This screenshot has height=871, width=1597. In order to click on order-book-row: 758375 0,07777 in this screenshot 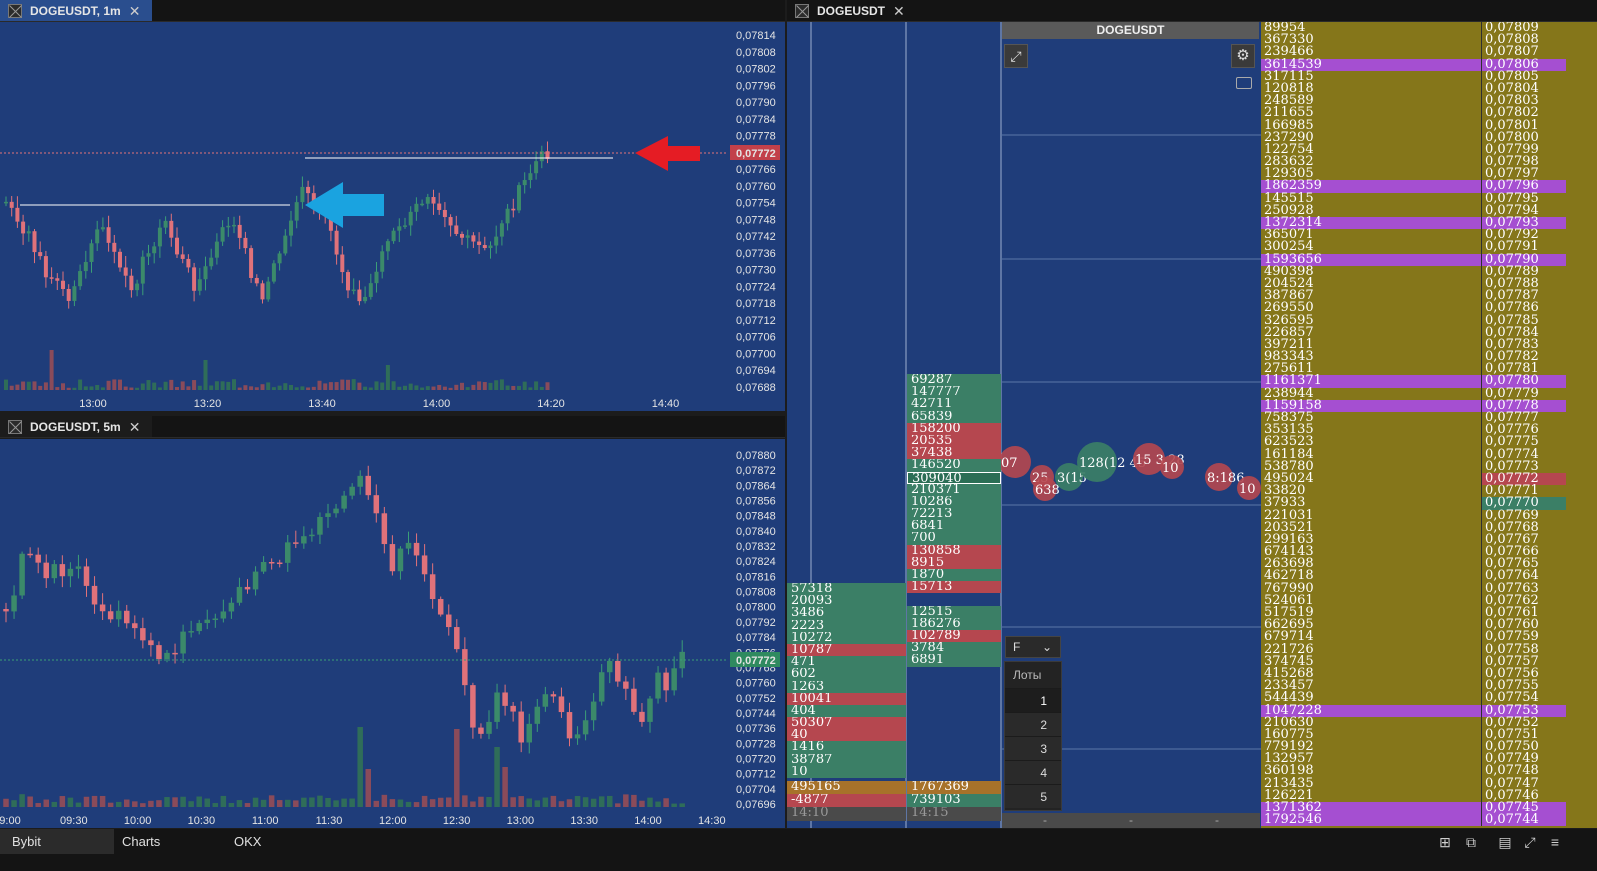, I will do `click(1429, 418)`.